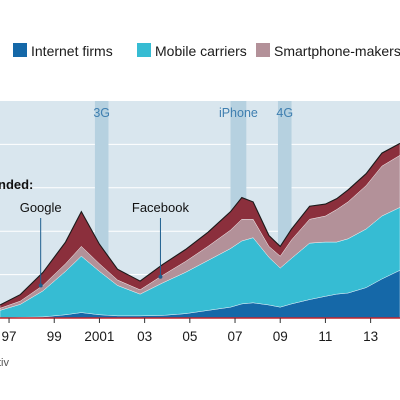 The width and height of the screenshot is (400, 400). What do you see at coordinates (238, 113) in the screenshot?
I see `band-label-iphone: iPhone` at bounding box center [238, 113].